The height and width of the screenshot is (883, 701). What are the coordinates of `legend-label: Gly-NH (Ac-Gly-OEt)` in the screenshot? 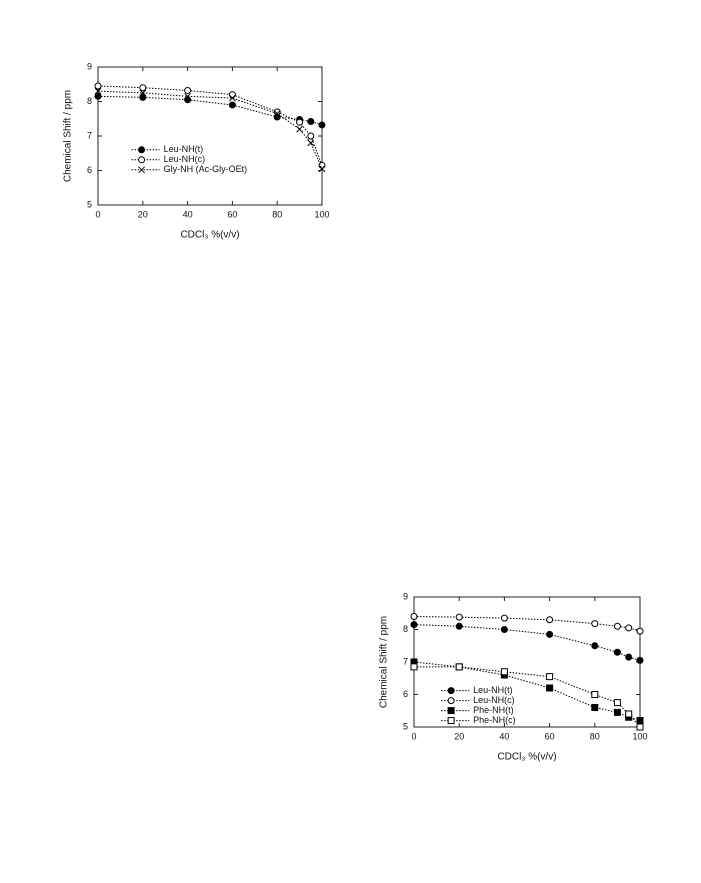 It's located at (206, 169).